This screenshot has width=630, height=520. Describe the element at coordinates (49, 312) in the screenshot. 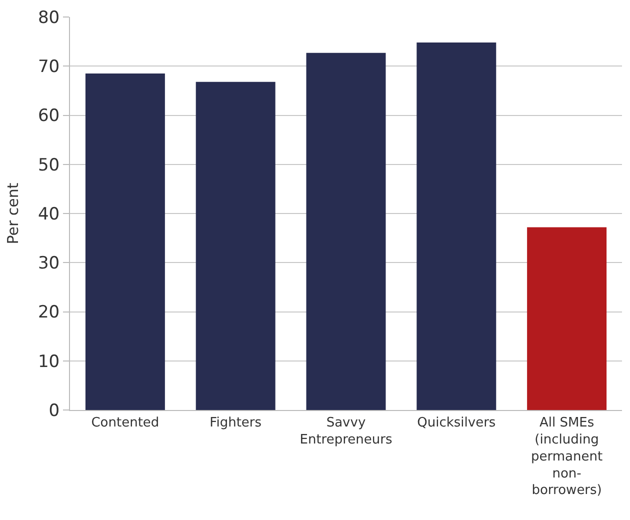

I see `y-tick-label: 20` at that location.